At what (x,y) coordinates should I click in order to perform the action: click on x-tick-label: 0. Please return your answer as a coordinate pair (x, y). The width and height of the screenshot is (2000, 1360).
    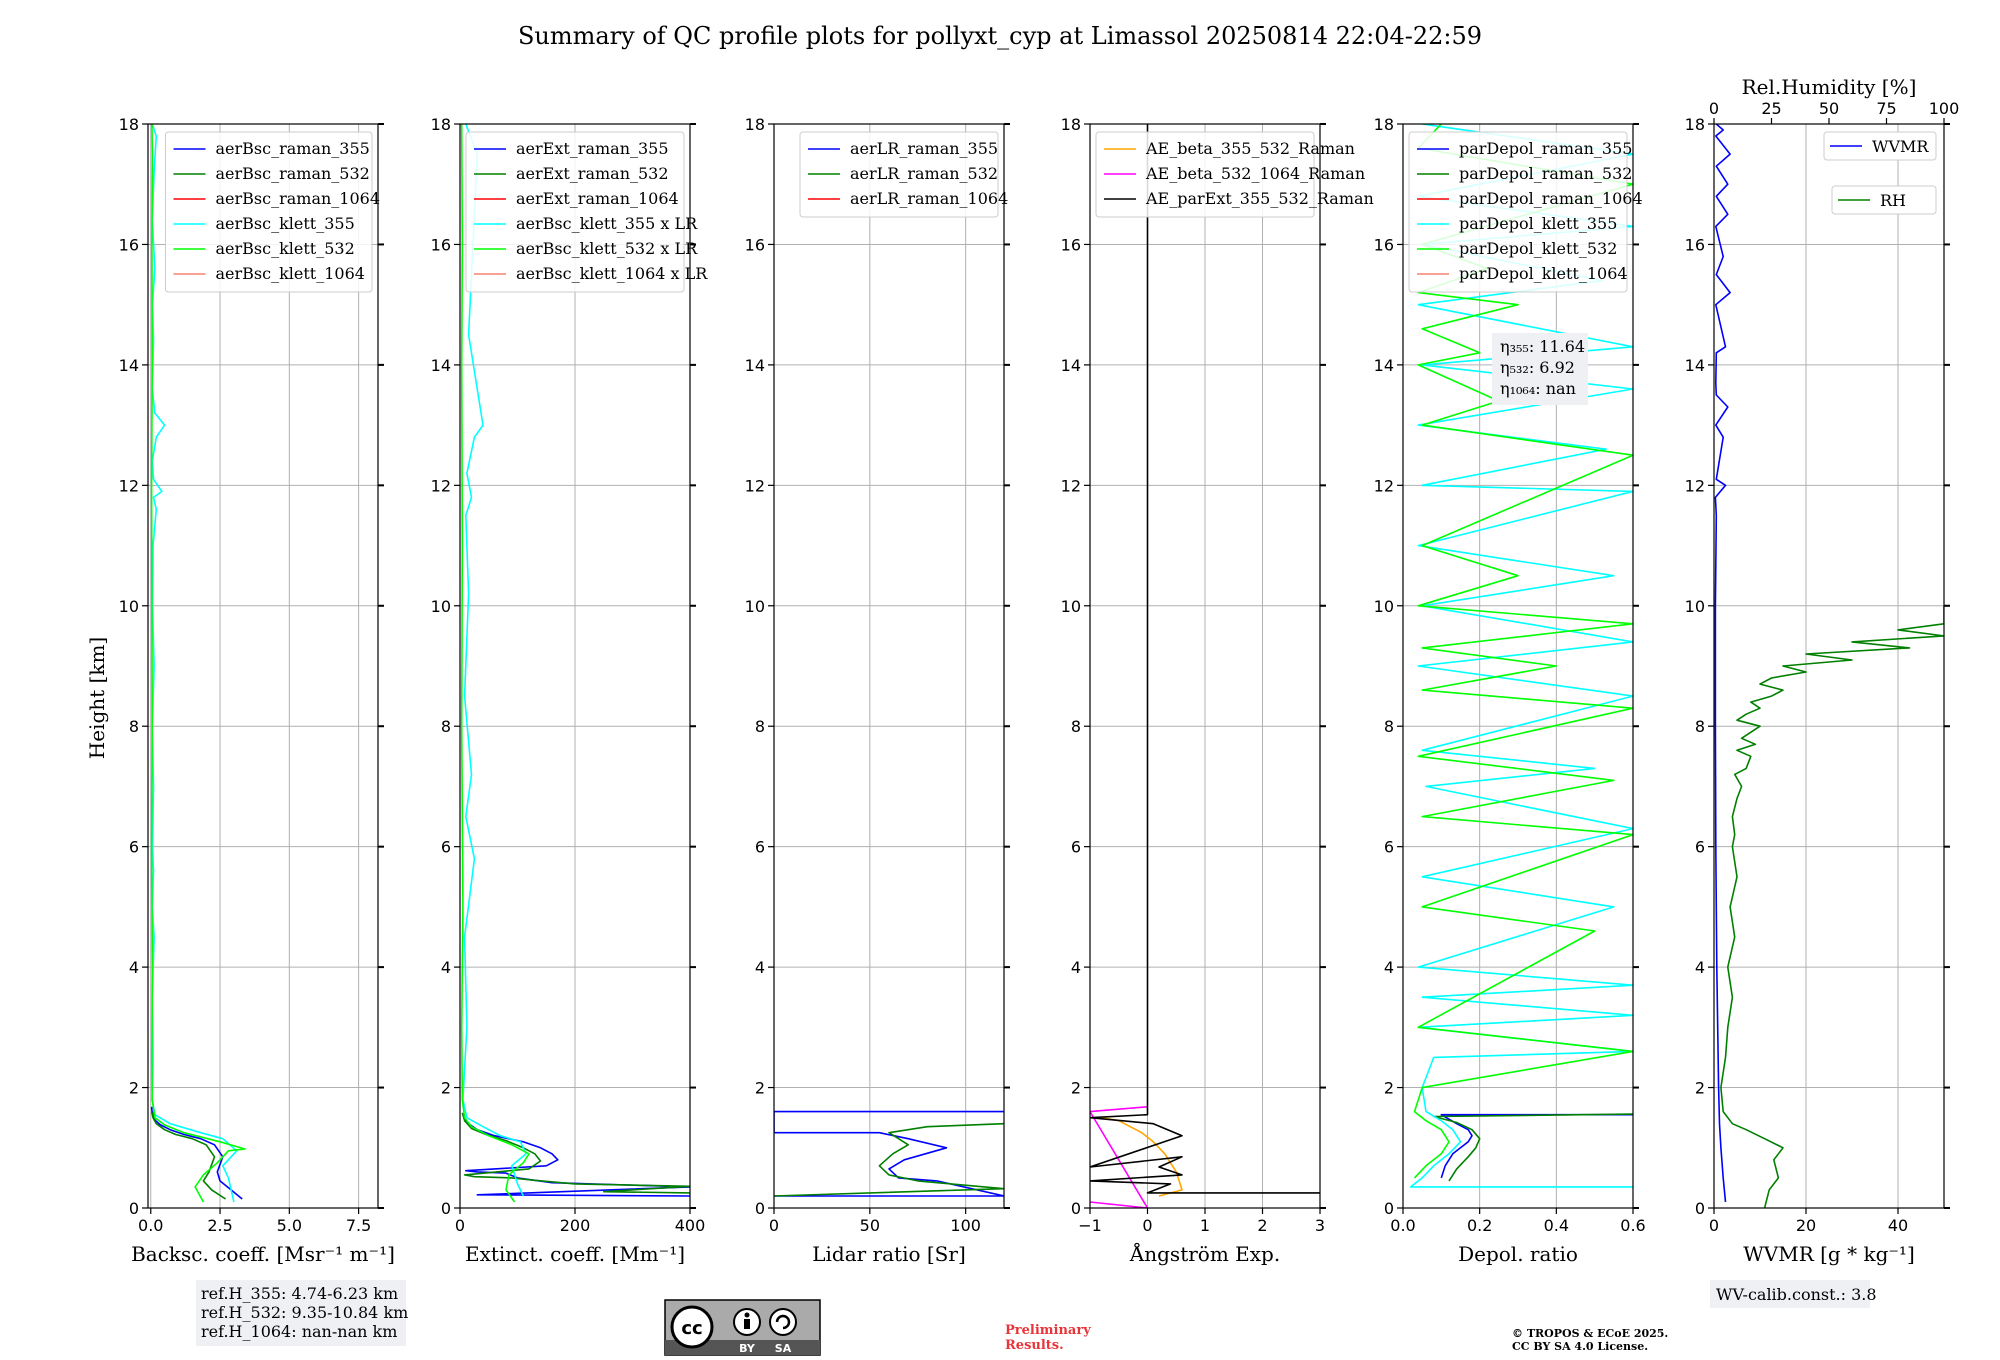
    Looking at the image, I should click on (1147, 1225).